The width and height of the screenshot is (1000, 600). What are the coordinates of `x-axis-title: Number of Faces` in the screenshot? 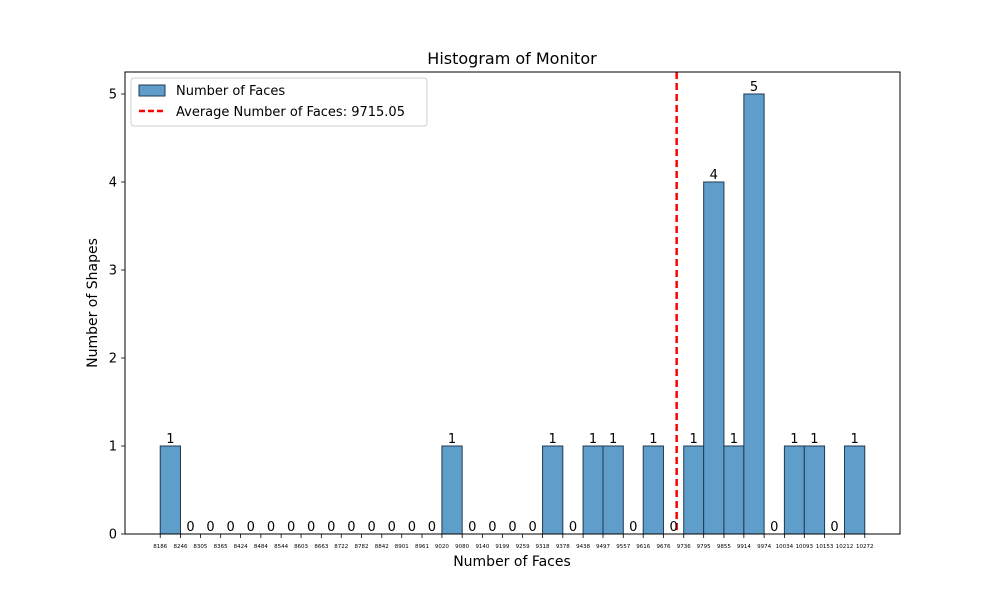 It's located at (512, 562).